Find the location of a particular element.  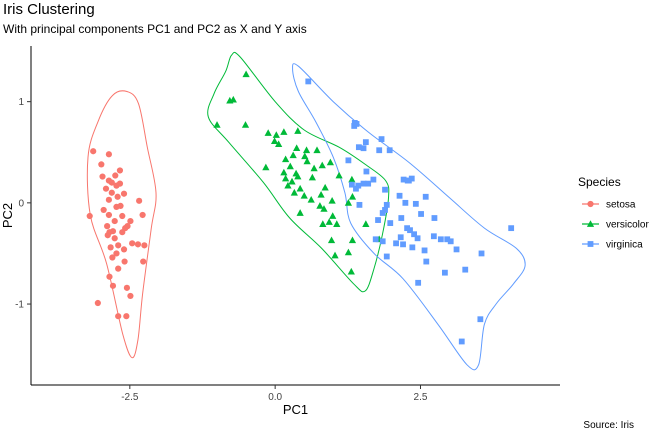

legend-key-virginica is located at coordinates (590, 244).